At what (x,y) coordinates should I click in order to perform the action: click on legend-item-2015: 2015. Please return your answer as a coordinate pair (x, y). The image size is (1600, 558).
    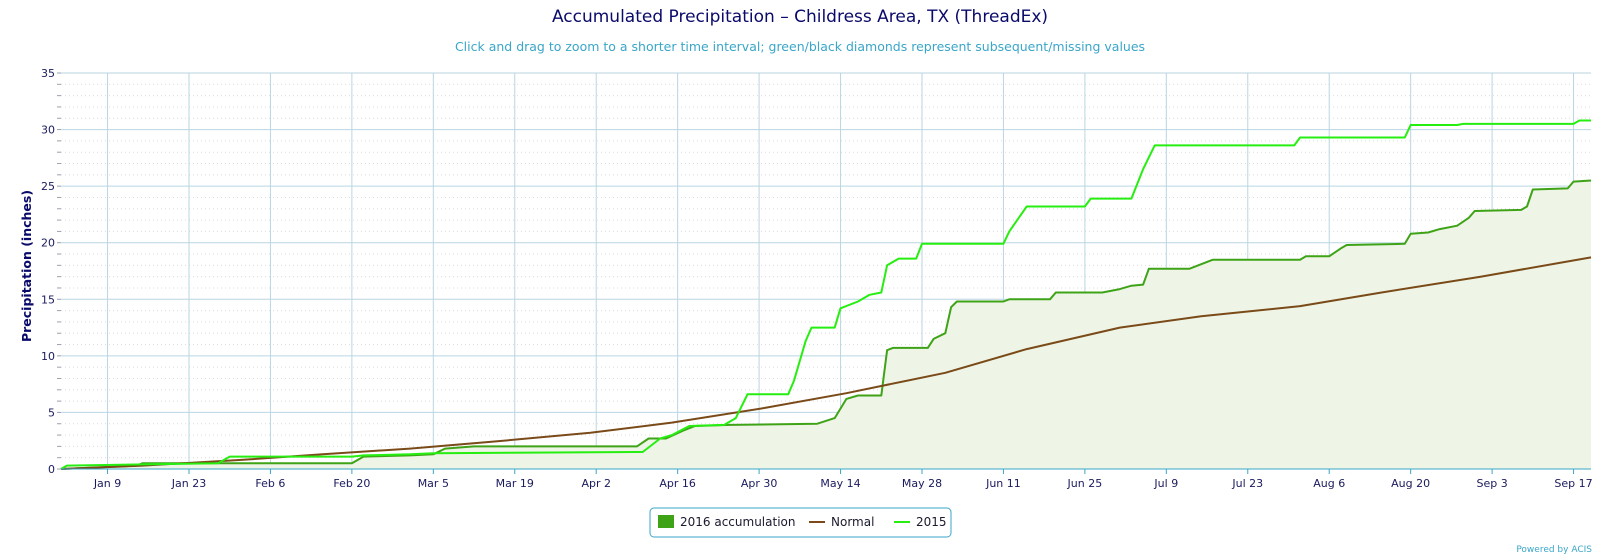
    Looking at the image, I should click on (920, 522).